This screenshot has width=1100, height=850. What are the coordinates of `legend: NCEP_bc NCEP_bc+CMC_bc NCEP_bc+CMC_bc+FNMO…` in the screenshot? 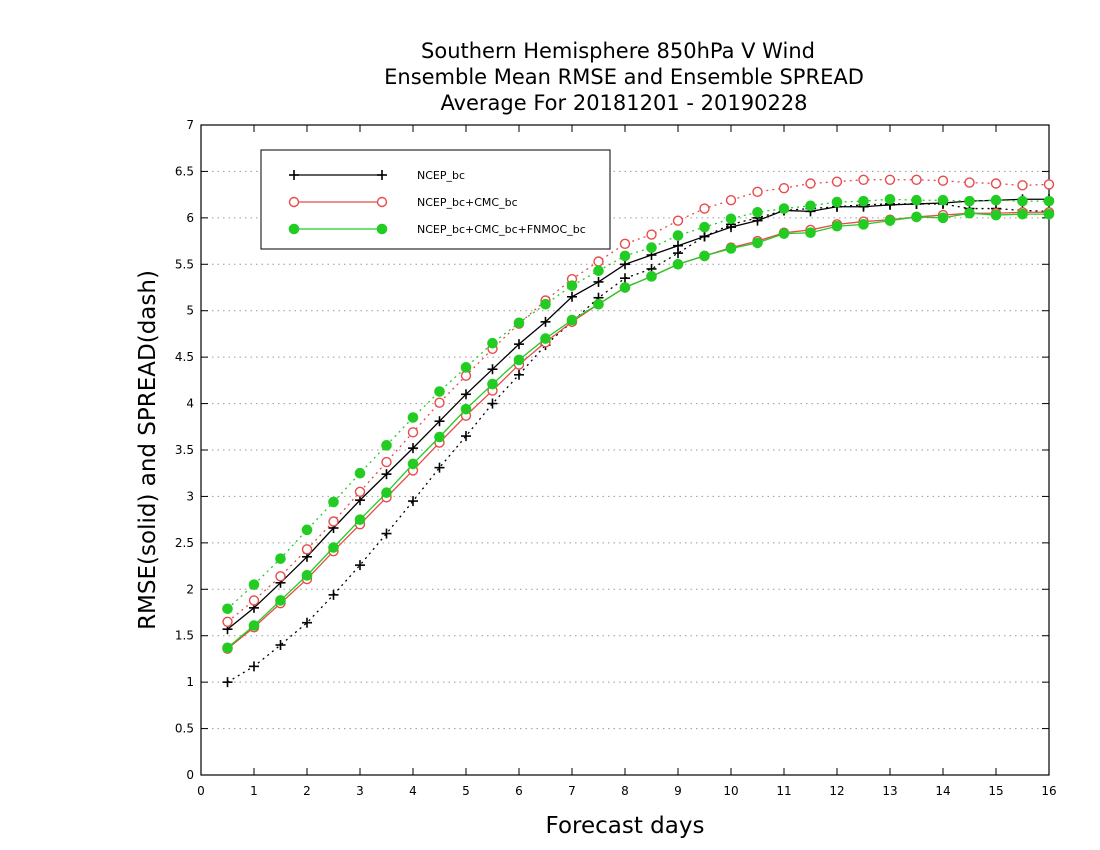 It's located at (435, 199).